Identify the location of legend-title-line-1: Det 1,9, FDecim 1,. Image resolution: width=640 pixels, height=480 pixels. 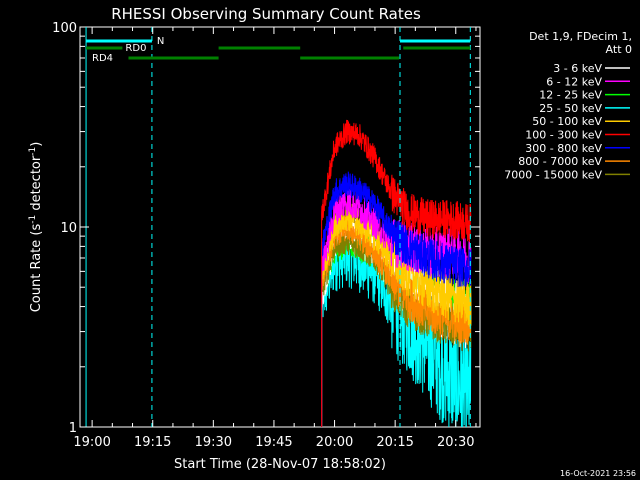
(580, 36).